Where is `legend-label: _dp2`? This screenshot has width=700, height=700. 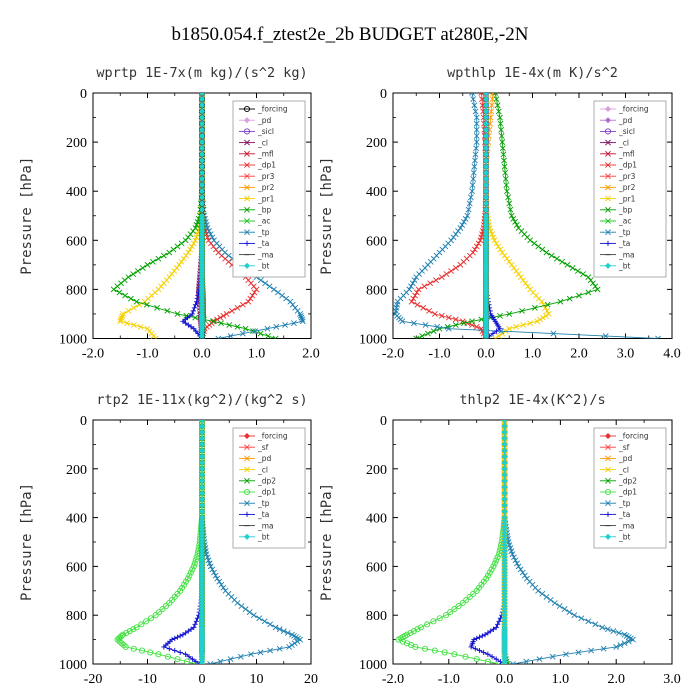
legend-label: _dp2 is located at coordinates (266, 481).